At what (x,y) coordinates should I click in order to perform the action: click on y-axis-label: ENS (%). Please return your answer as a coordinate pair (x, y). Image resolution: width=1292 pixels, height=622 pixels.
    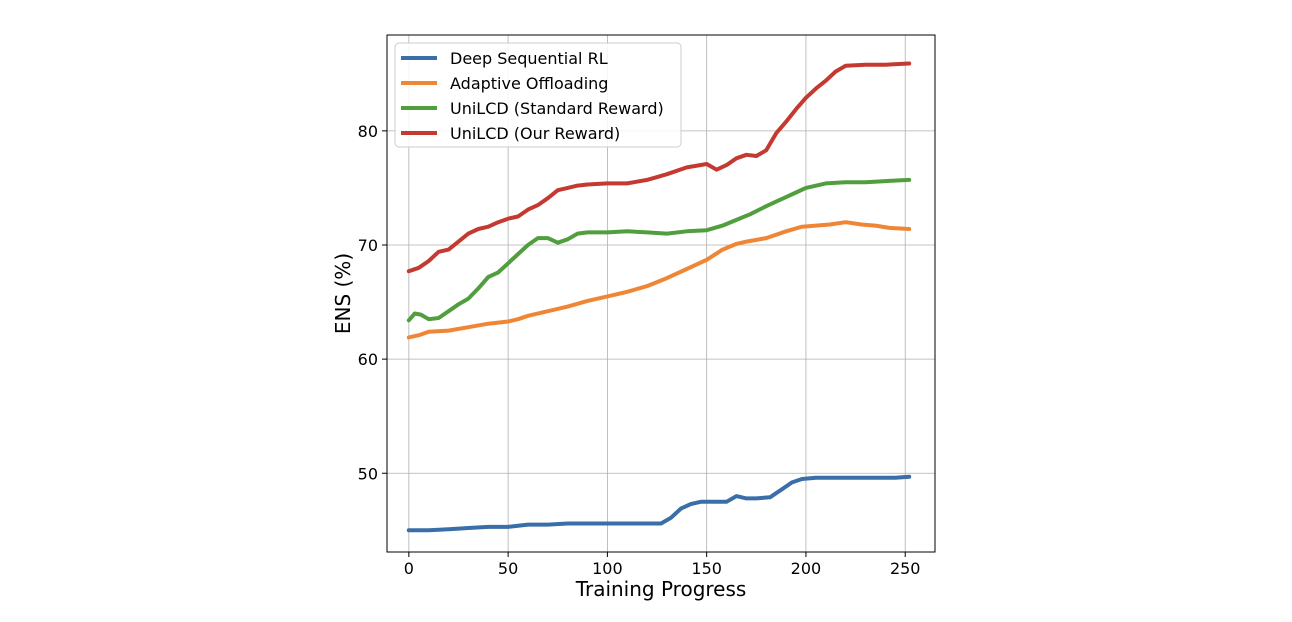
    Looking at the image, I should click on (343, 293).